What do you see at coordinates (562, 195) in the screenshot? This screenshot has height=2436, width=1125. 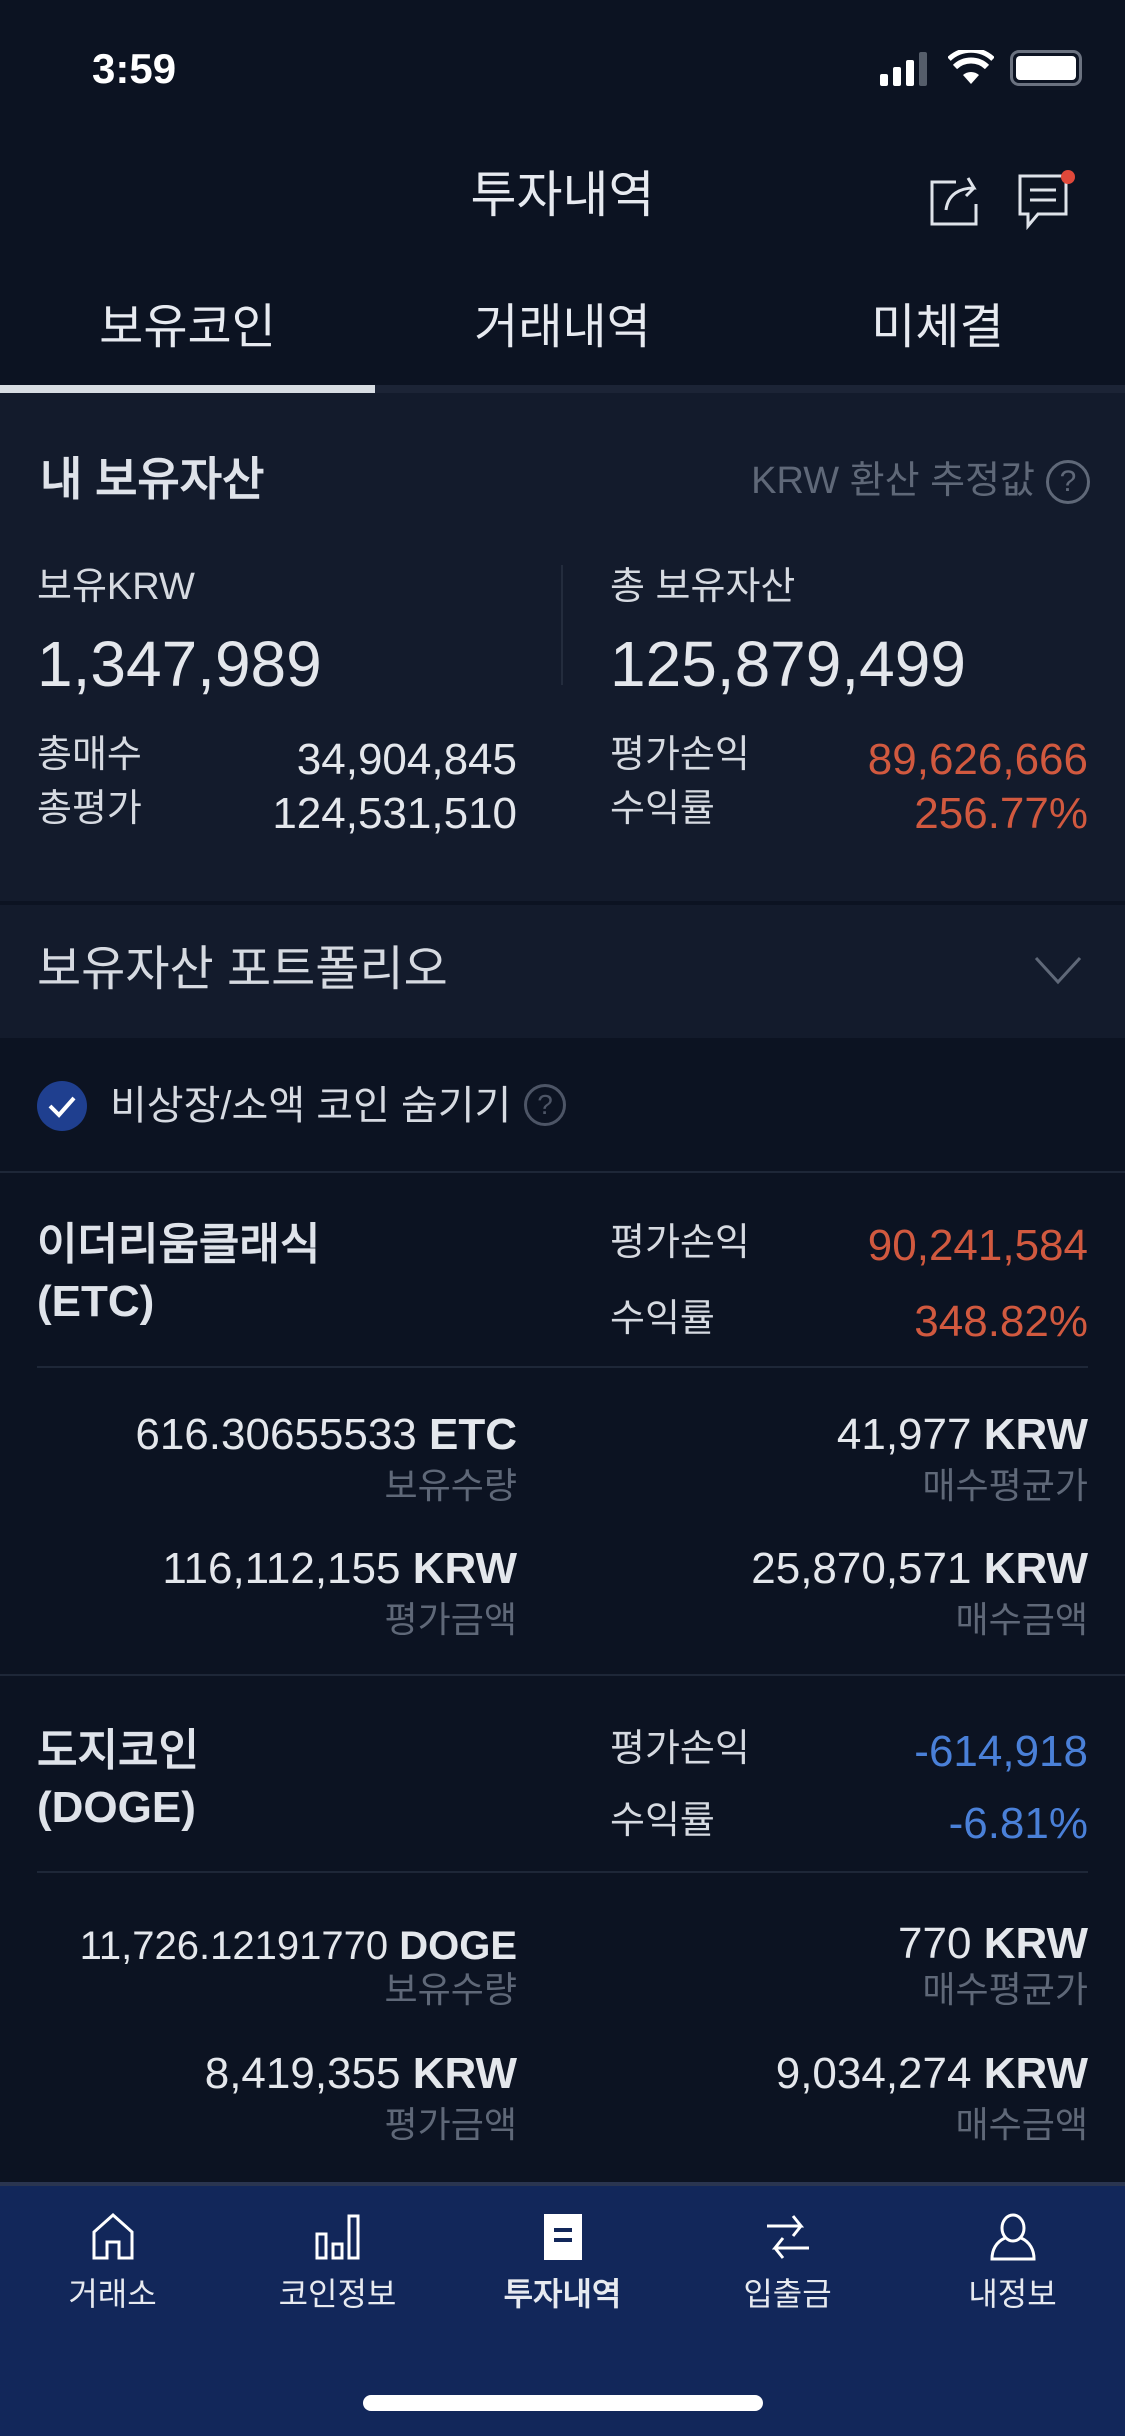 I see `page-title: 투자내역` at bounding box center [562, 195].